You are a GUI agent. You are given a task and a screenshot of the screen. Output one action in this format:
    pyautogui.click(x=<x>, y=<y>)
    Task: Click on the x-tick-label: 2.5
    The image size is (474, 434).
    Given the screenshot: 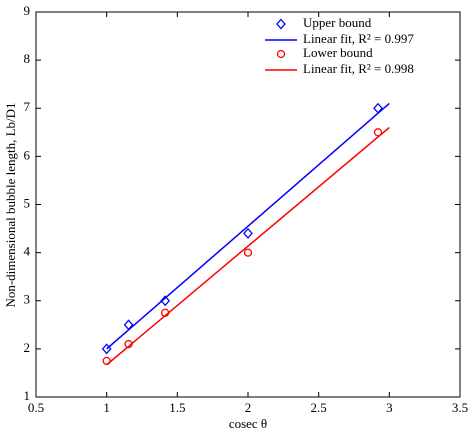 What is the action you would take?
    pyautogui.click(x=319, y=407)
    